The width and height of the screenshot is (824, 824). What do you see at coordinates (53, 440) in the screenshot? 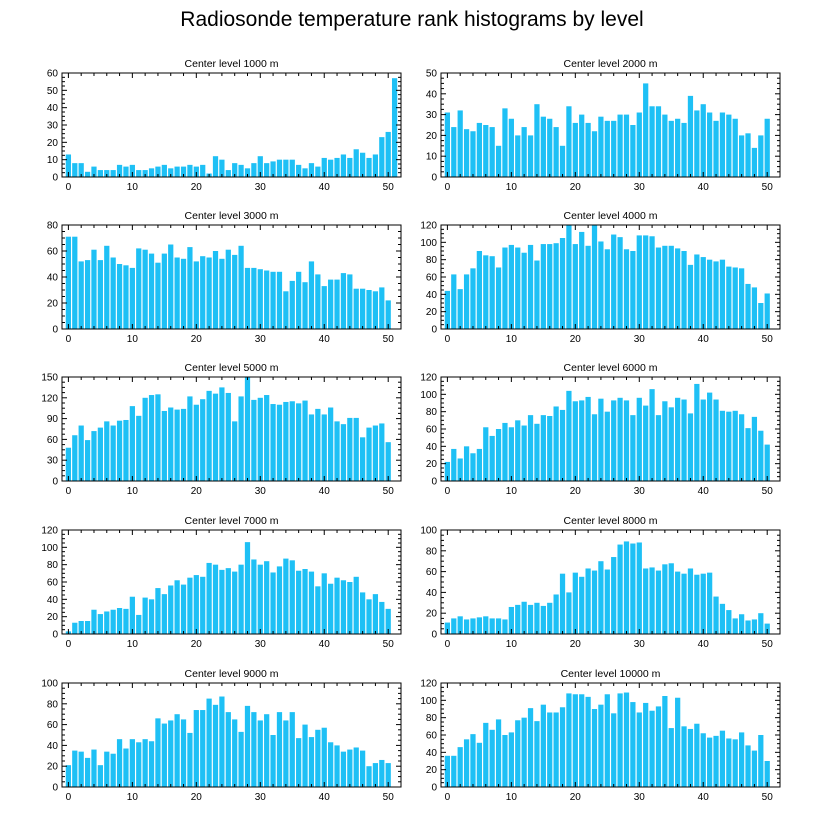
I see `panel-5-ytick-label: 60` at bounding box center [53, 440].